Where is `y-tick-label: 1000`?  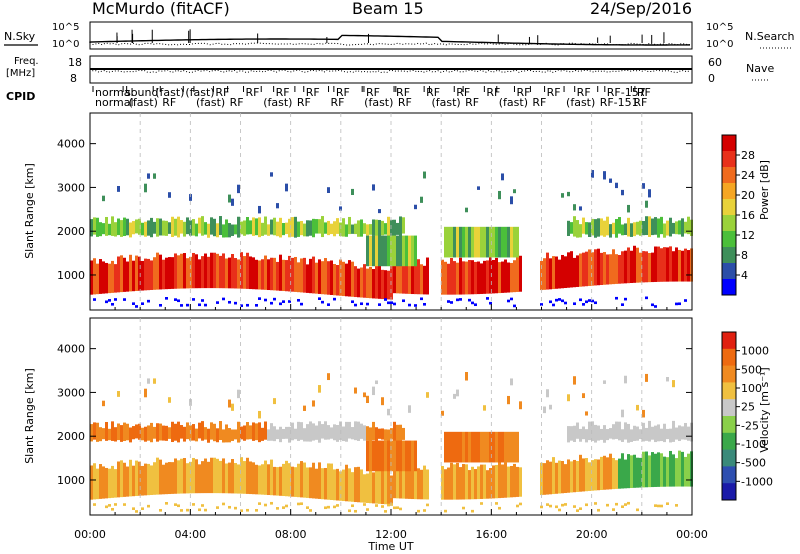 y-tick-label: 1000 is located at coordinates (71, 275).